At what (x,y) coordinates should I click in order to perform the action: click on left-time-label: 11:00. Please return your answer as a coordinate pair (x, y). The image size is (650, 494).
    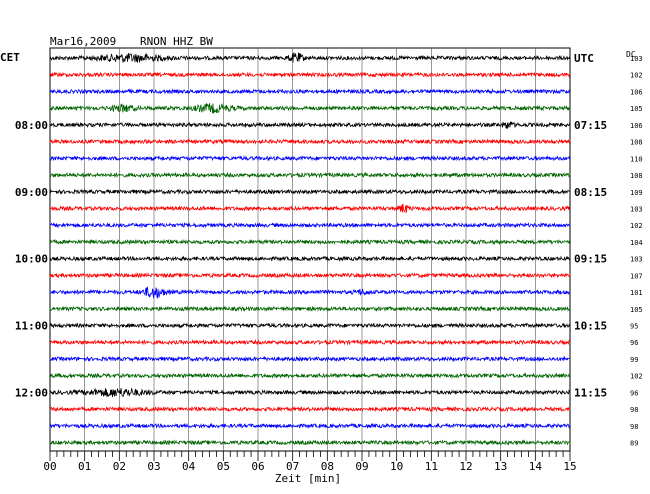
    Looking at the image, I should click on (31, 326).